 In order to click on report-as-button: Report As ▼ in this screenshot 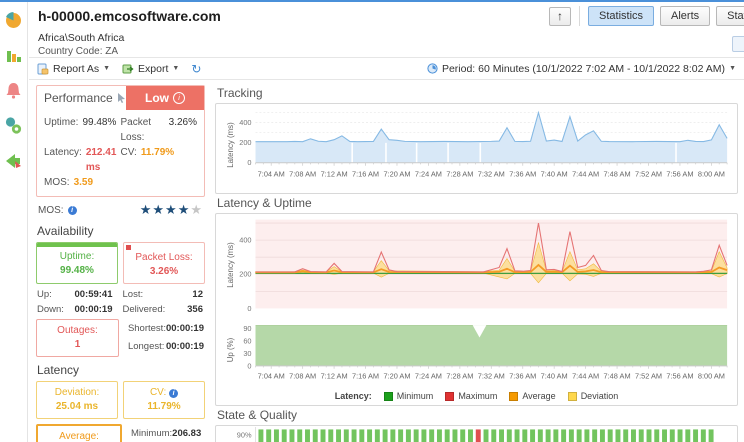, I will do `click(73, 69)`.